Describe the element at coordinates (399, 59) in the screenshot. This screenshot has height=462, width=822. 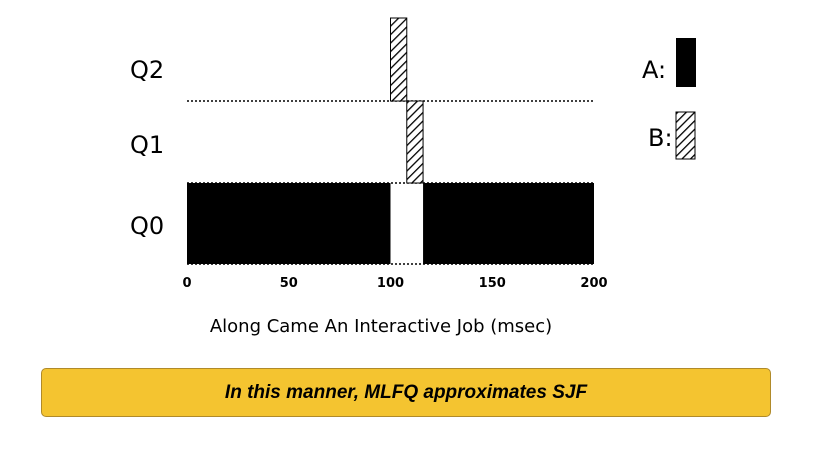
I see `job-b-segment-q2` at that location.